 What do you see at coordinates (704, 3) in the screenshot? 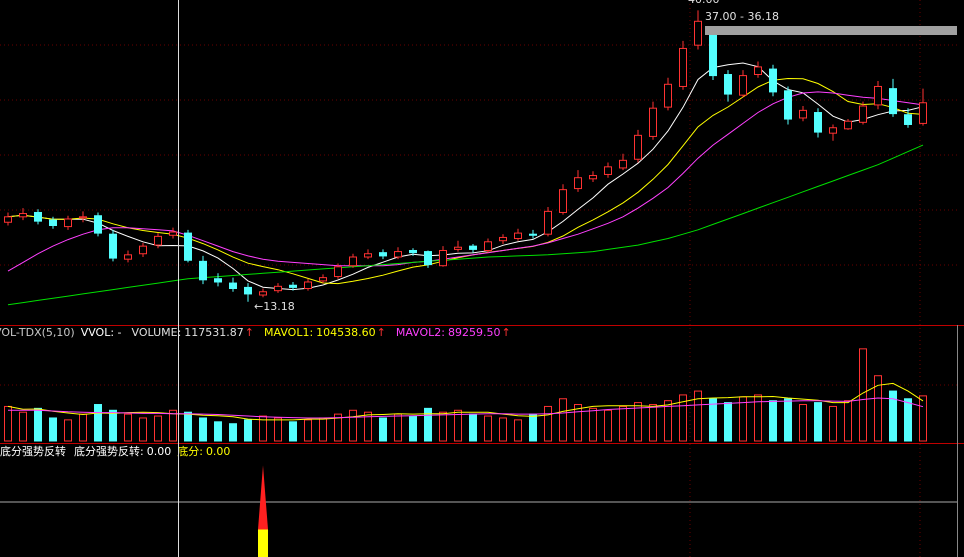
I see `annotation: 40.00` at bounding box center [704, 3].